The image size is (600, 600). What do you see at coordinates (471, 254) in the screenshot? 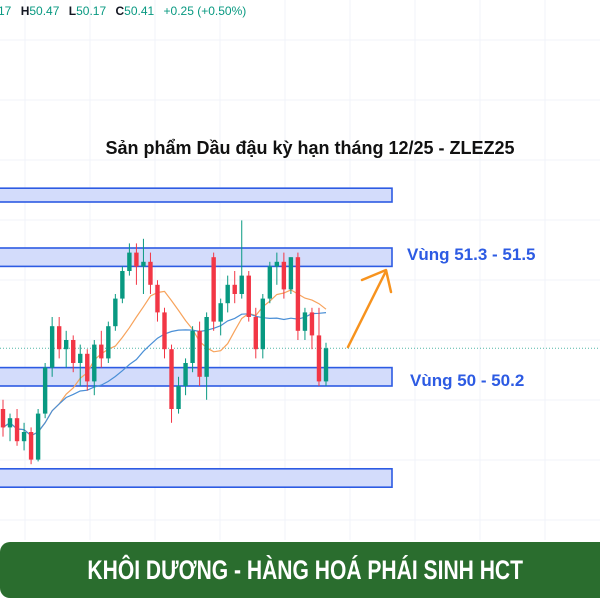
I see `zone-label-upper: Vùng 51.3 - 51.5` at bounding box center [471, 254].